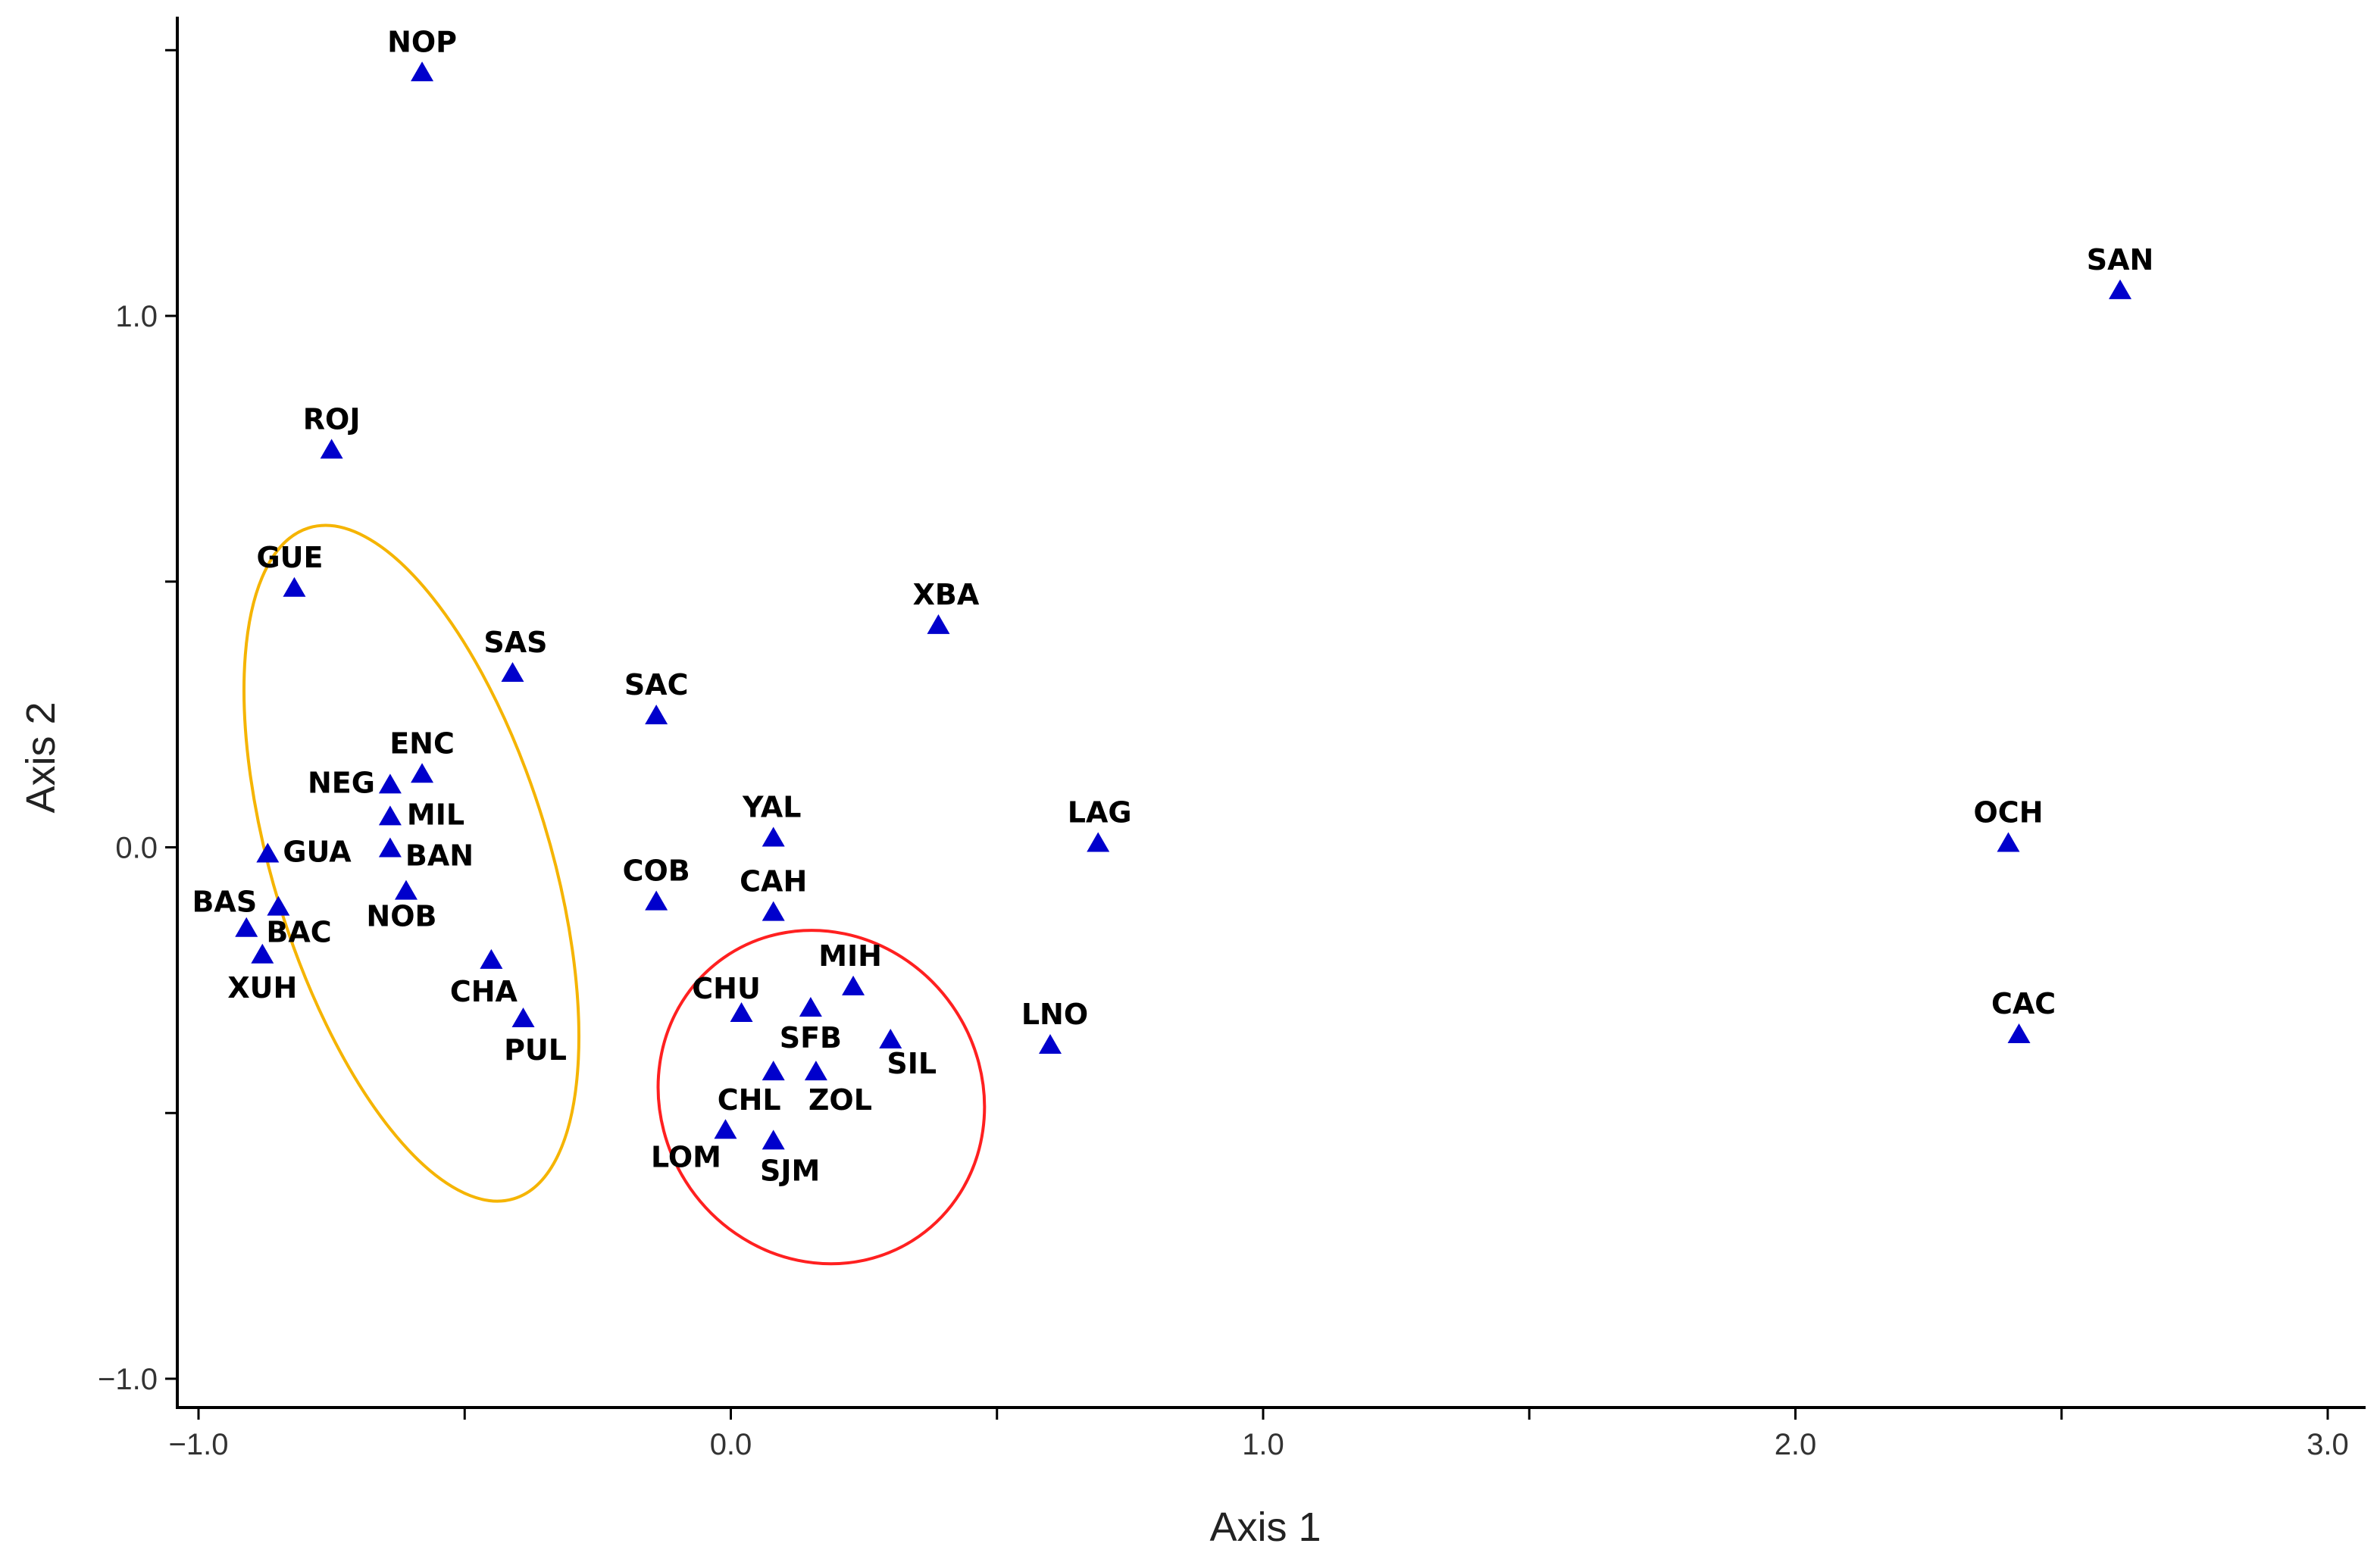 The width and height of the screenshot is (2380, 1556). What do you see at coordinates (741, 1011) in the screenshot?
I see `point-marker-chu` at bounding box center [741, 1011].